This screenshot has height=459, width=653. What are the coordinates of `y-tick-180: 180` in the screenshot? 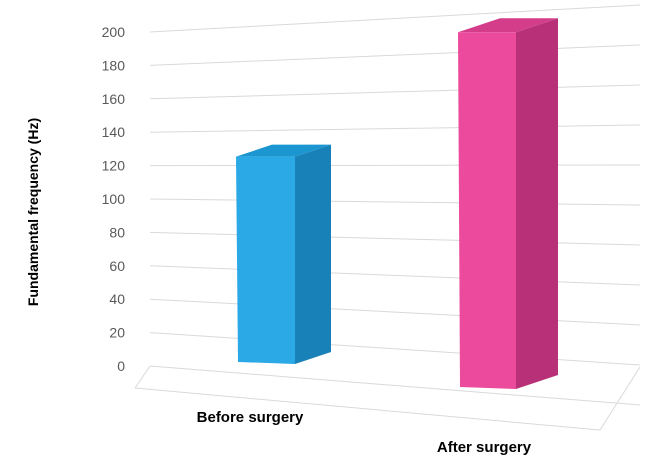 It's located at (114, 65).